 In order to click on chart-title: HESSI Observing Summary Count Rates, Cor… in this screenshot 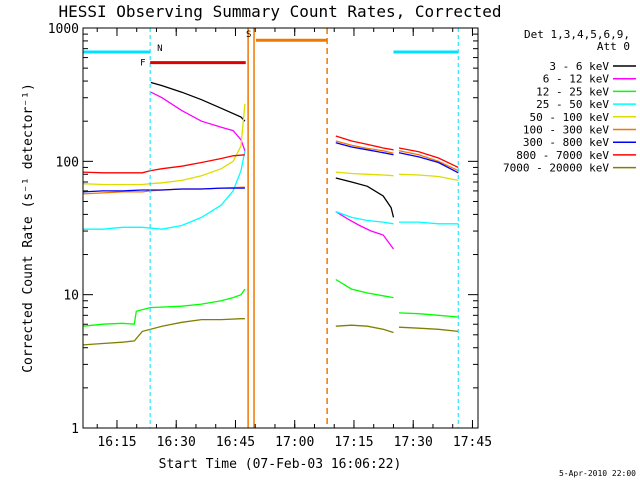, I will do `click(279, 11)`.